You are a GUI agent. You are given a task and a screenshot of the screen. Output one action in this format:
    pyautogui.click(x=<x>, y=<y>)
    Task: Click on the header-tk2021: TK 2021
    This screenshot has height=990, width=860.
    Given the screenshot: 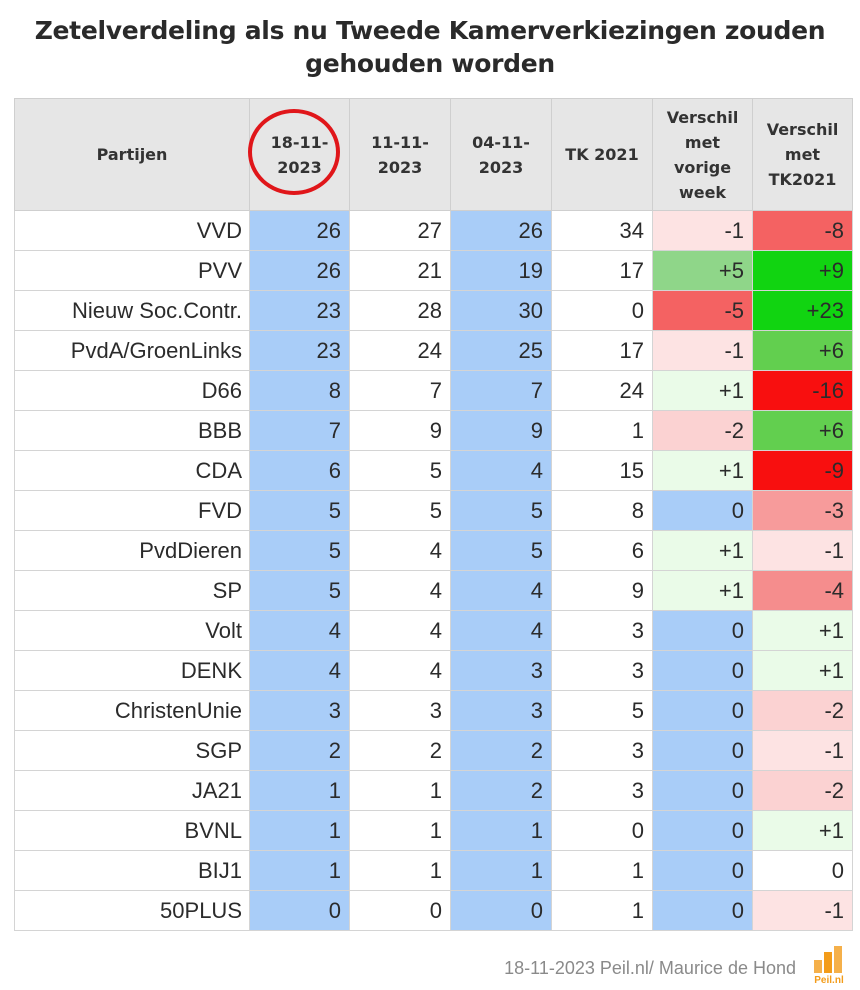 What is the action you would take?
    pyautogui.click(x=602, y=154)
    